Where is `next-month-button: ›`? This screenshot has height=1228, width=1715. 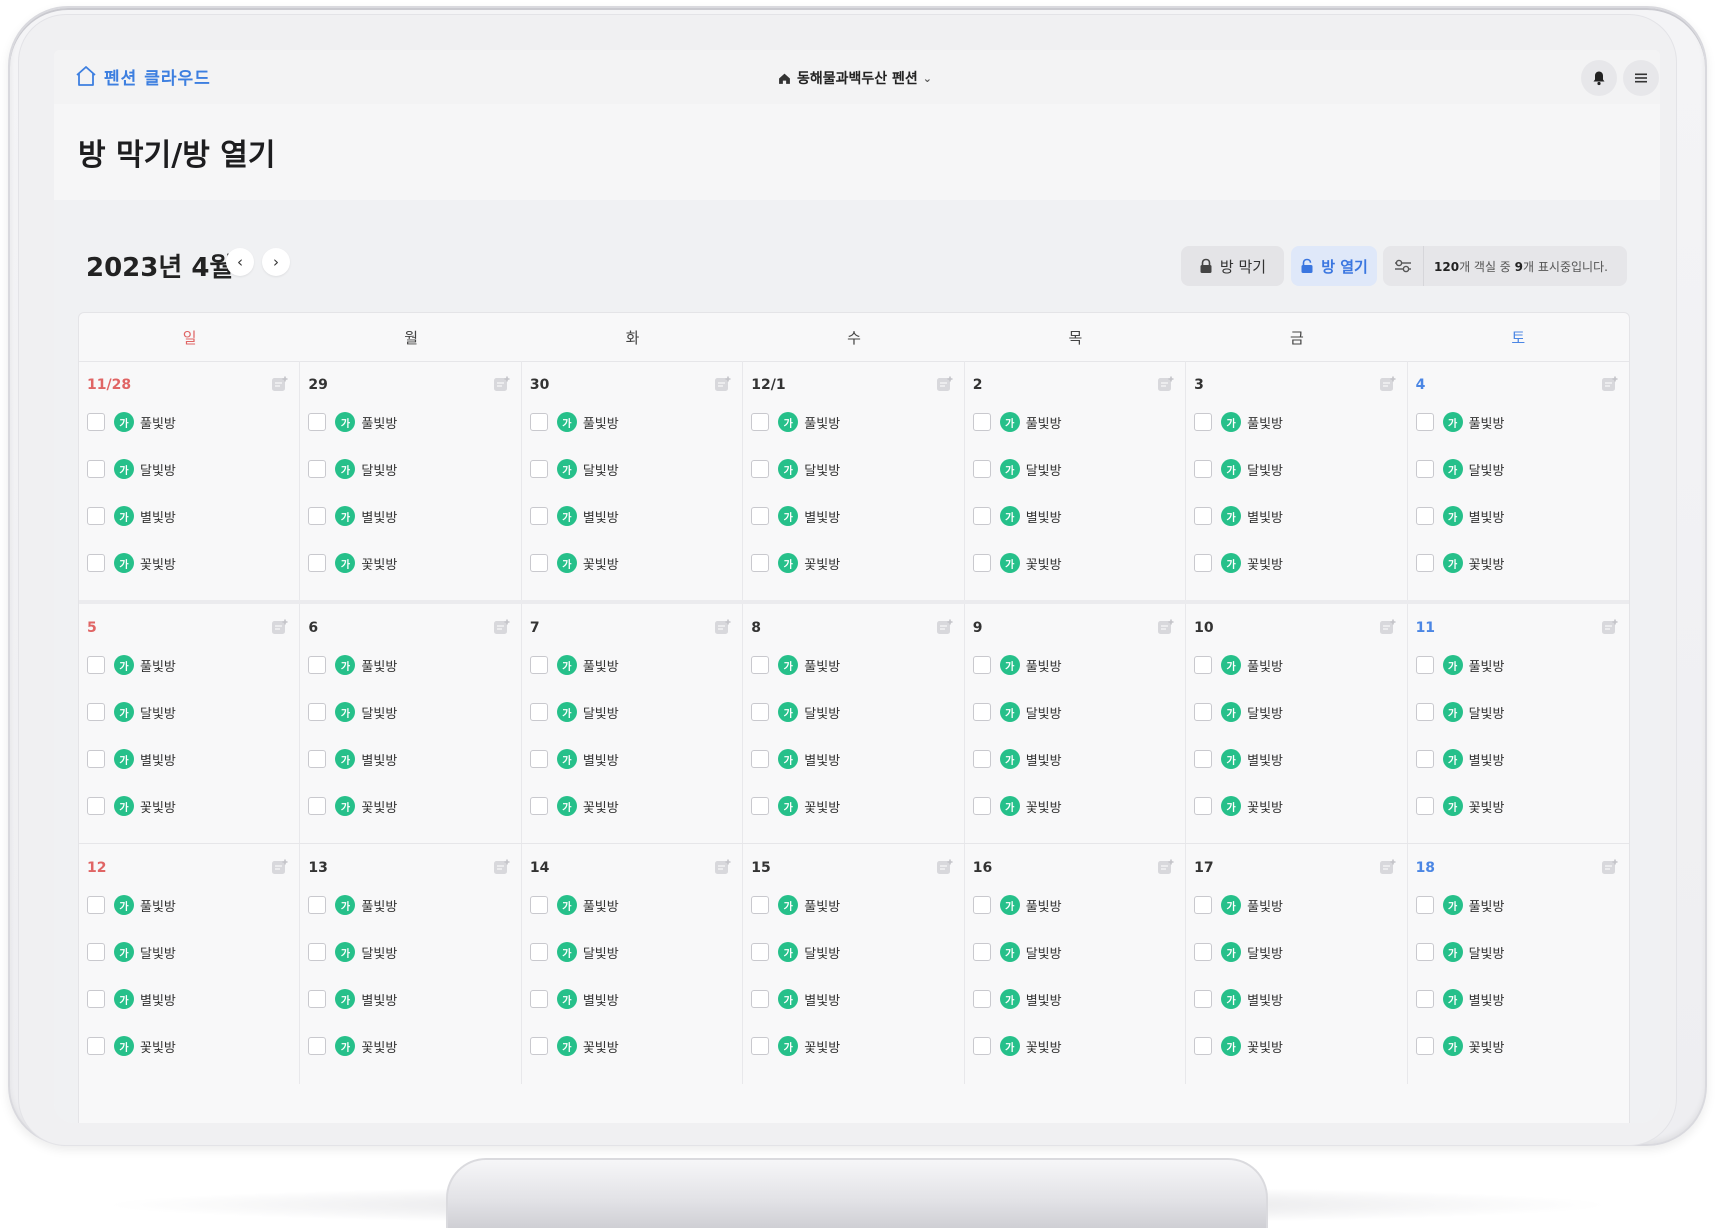 next-month-button: › is located at coordinates (276, 262).